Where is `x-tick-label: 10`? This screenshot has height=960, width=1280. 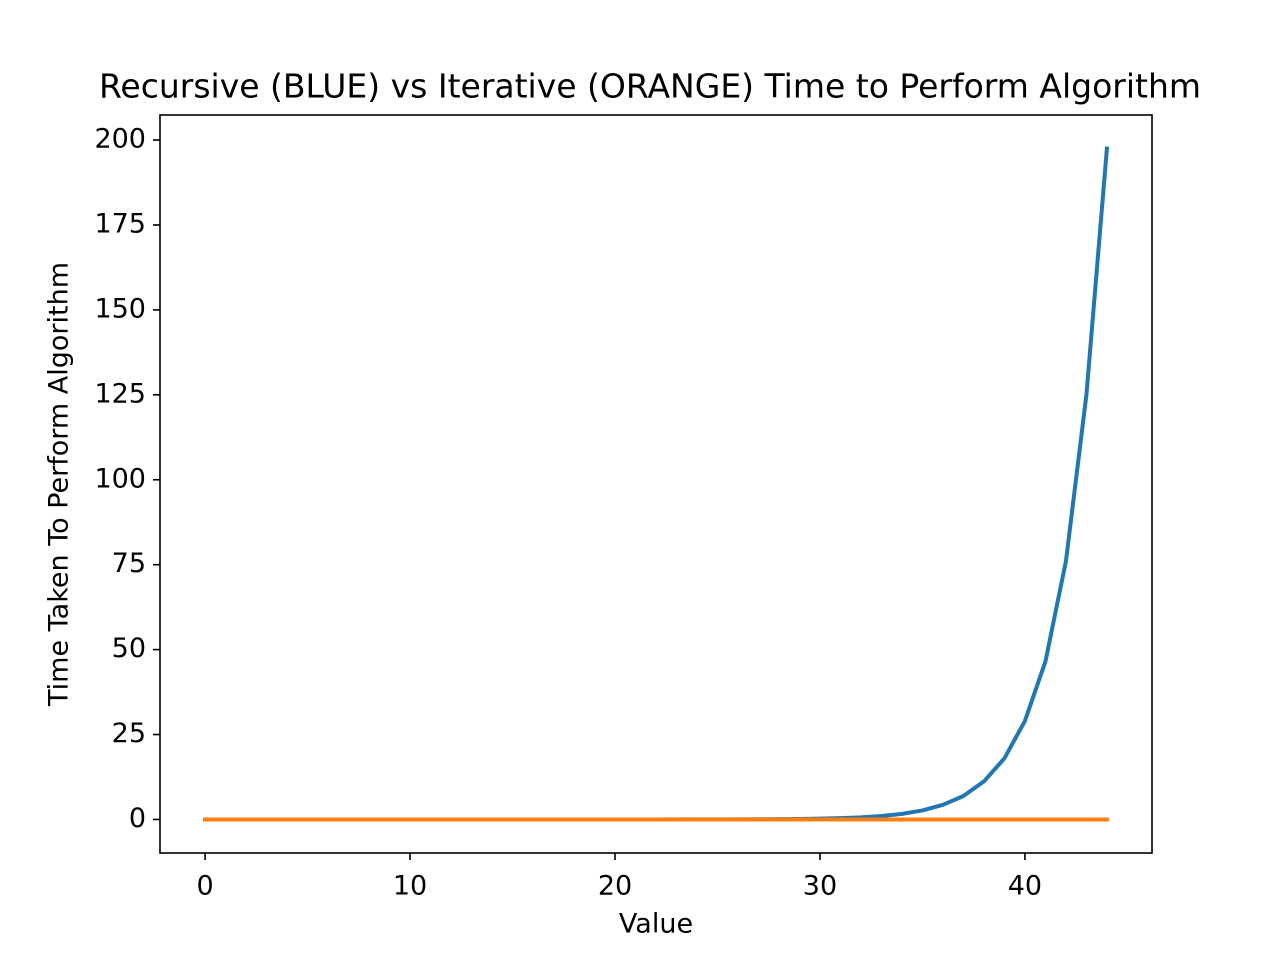
x-tick-label: 10 is located at coordinates (410, 886).